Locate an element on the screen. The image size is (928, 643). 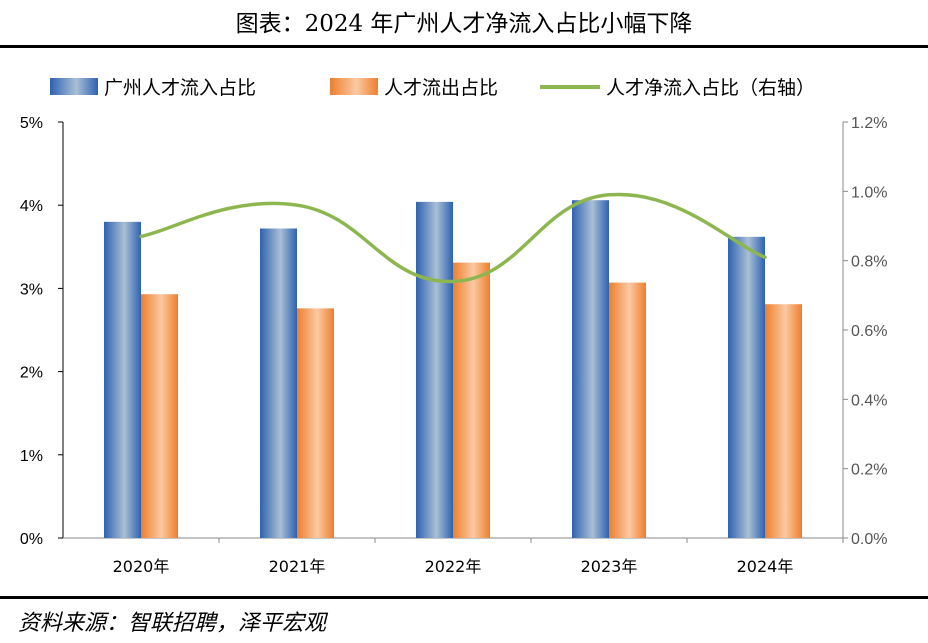
source-note: 资料来源：智联招聘，泽平宏观 is located at coordinates (172, 623).